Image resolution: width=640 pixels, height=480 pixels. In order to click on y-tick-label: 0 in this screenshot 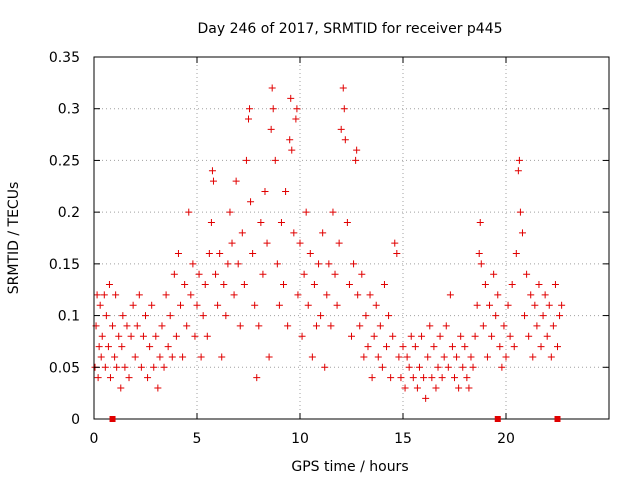, I will do `click(75, 420)`.